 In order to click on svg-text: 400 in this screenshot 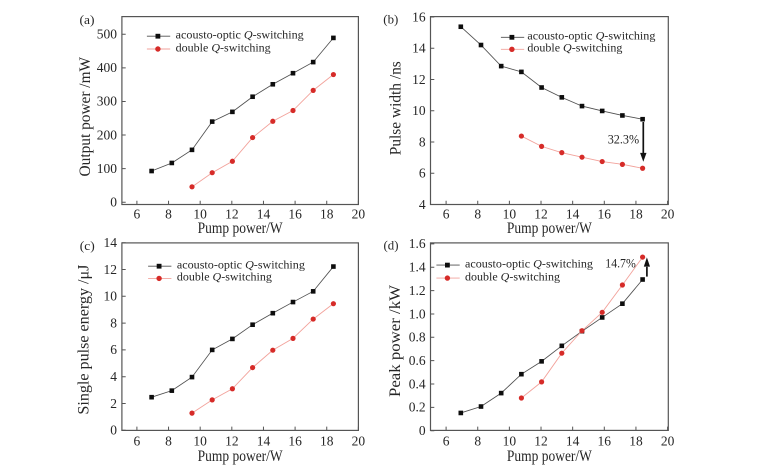, I will do `click(107, 67)`.